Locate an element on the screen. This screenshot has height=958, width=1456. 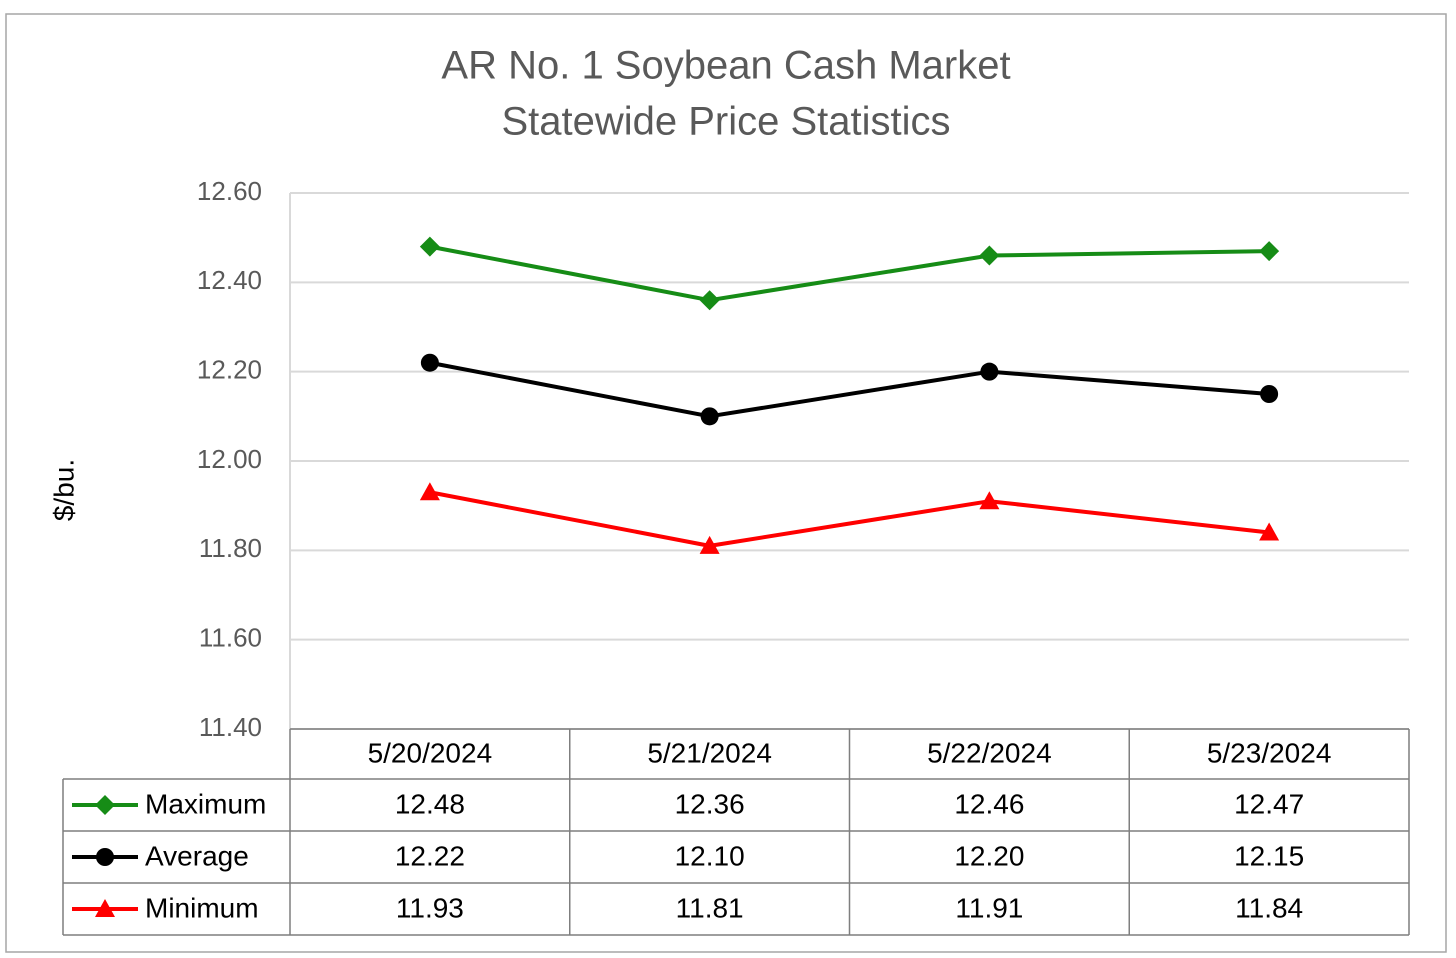
table-value: 12.48 is located at coordinates (430, 803).